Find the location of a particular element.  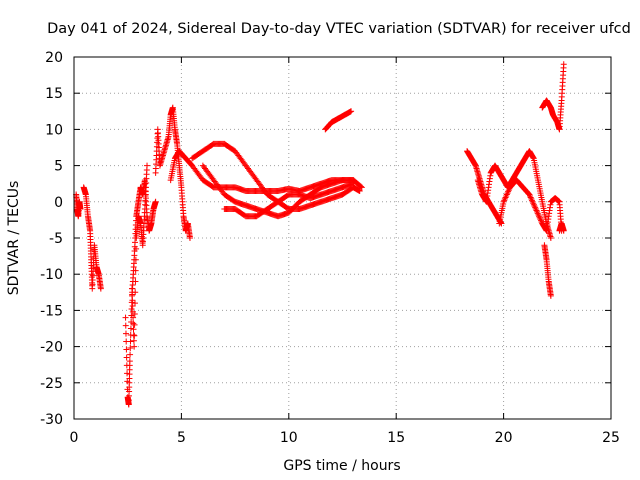

series-arc-g is located at coordinates (276, 176).